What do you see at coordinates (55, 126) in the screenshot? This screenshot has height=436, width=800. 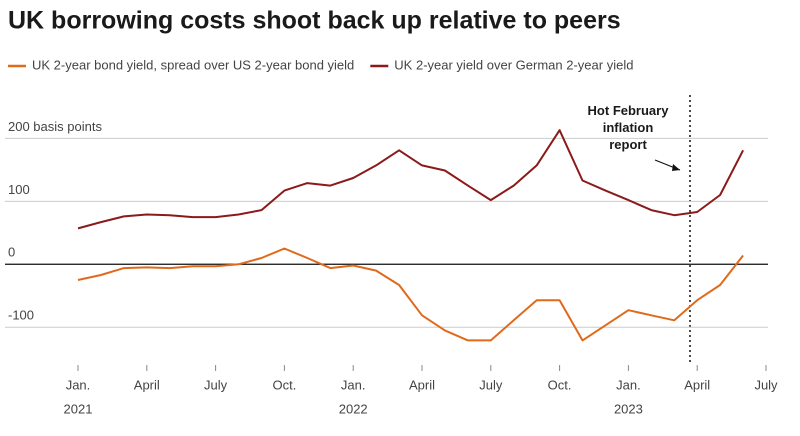 I see `y-tick-label: 200 basis points` at bounding box center [55, 126].